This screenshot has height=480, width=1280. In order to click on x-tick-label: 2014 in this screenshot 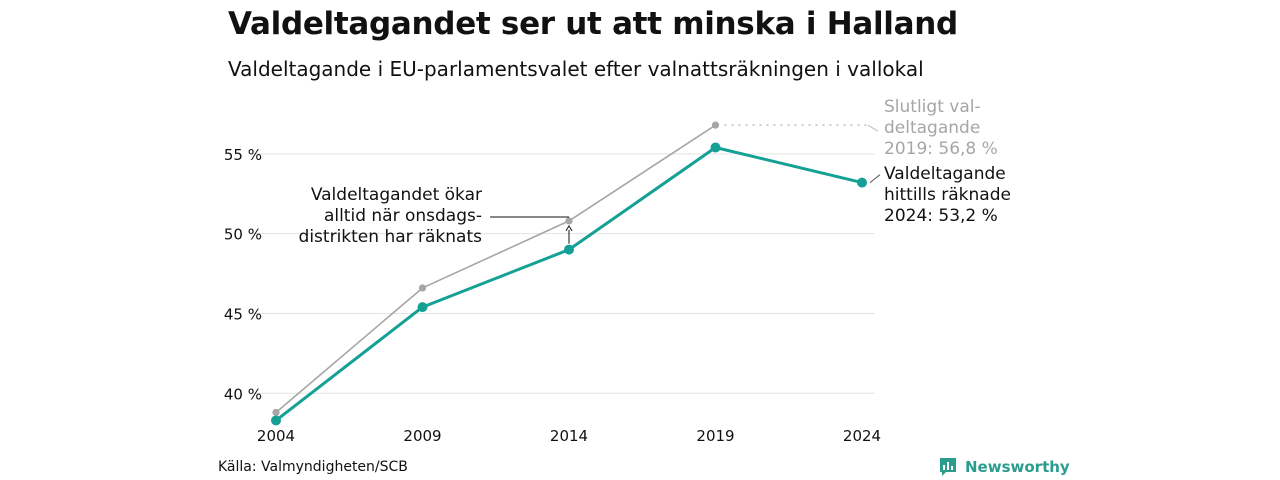, I will do `click(569, 436)`.